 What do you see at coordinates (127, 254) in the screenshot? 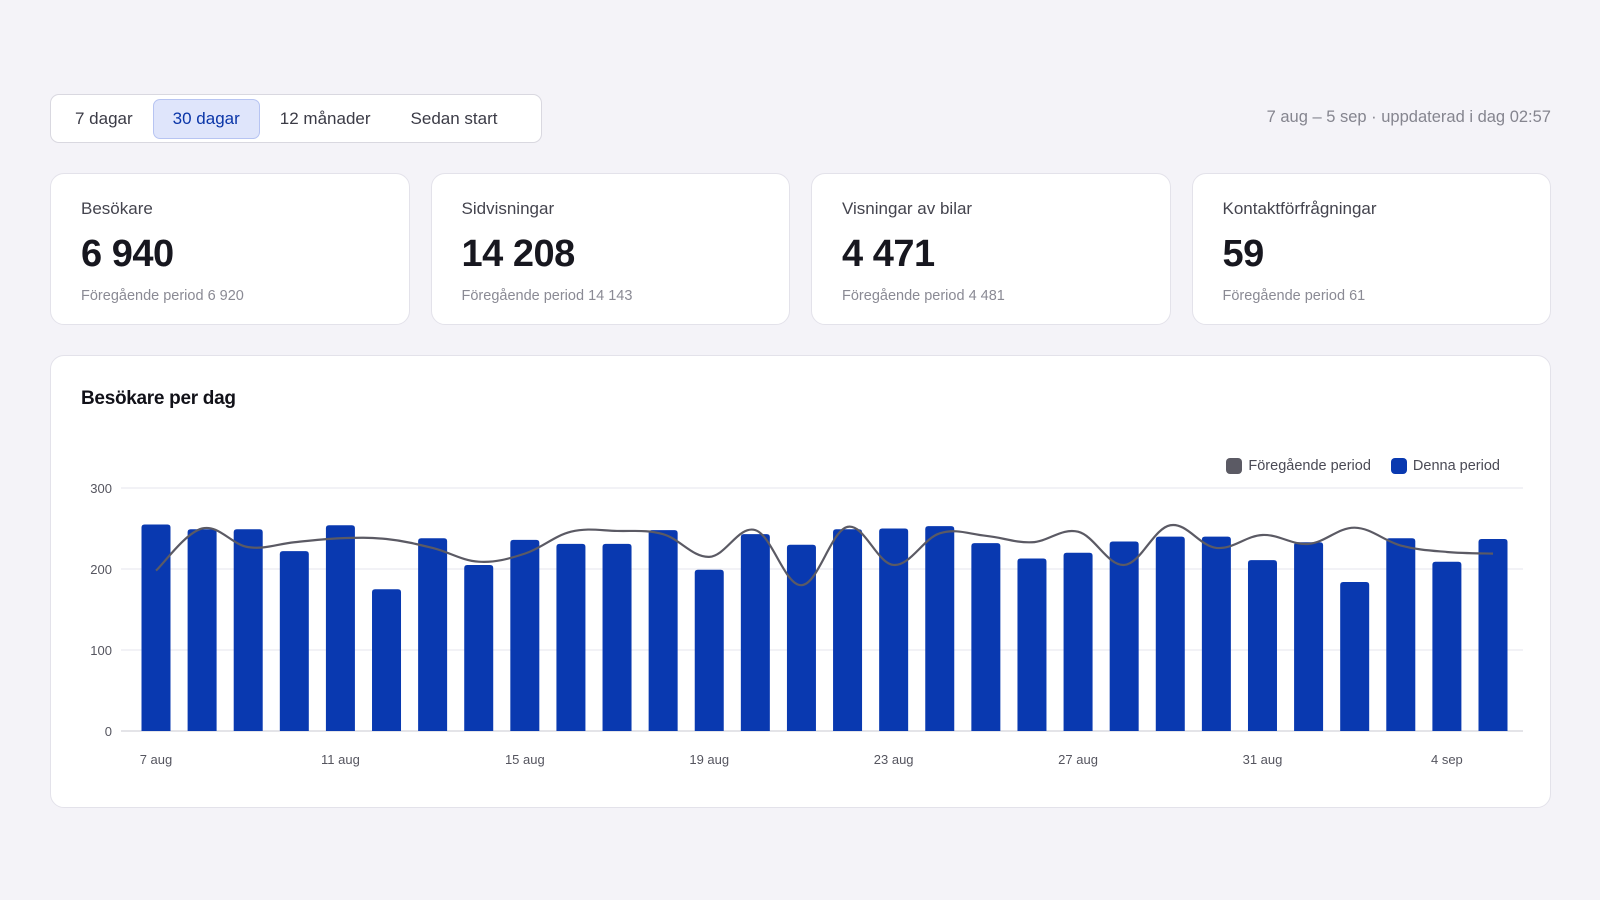
I see `kpi-value: 6 940` at bounding box center [127, 254].